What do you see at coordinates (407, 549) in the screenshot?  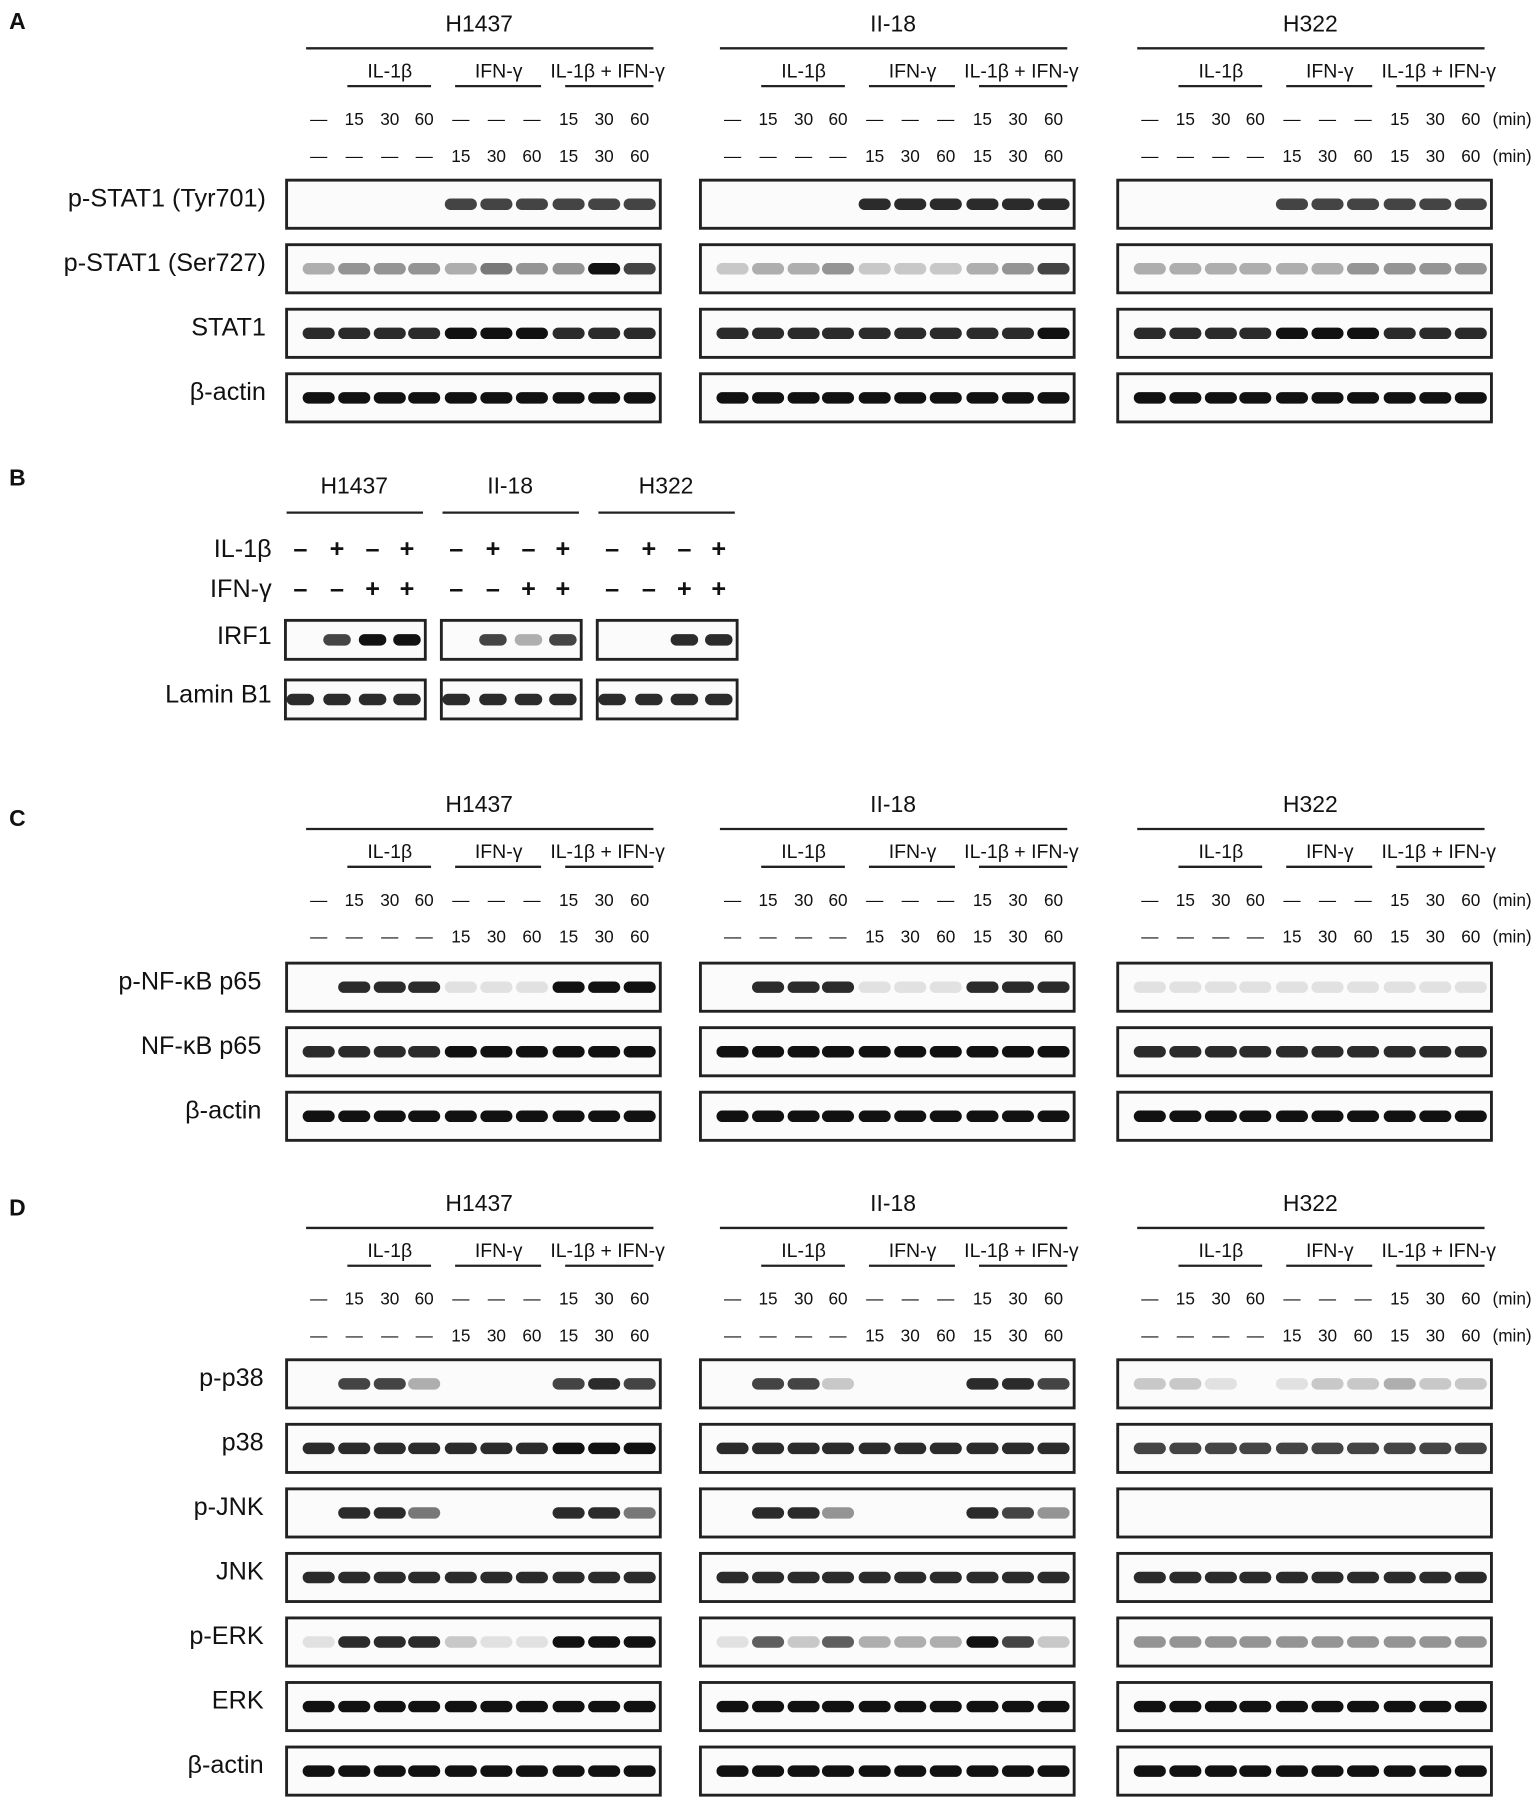 I see `sign: +` at bounding box center [407, 549].